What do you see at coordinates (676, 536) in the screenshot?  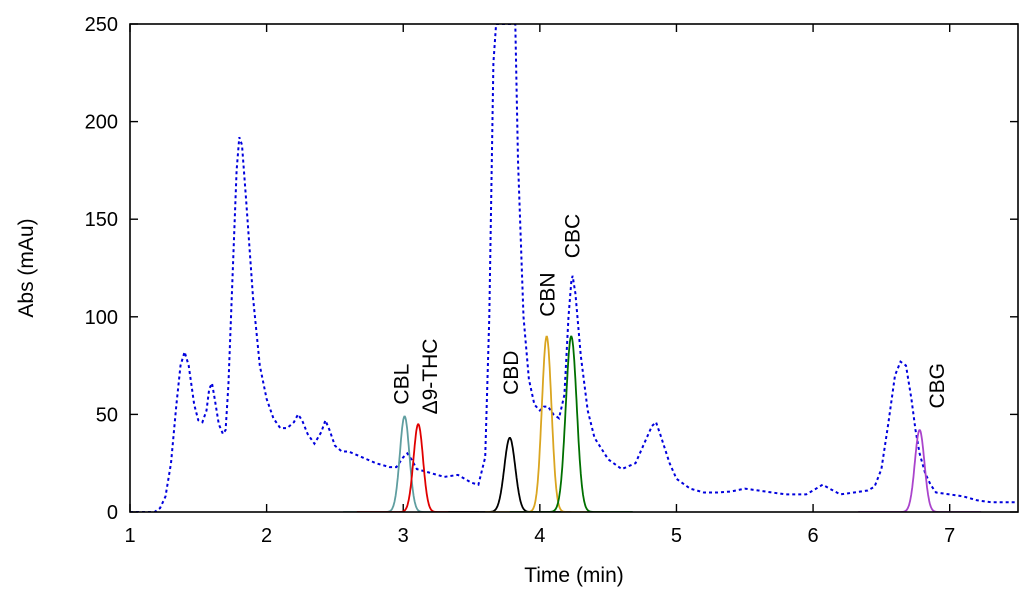 I see `x-tick-label: 5` at bounding box center [676, 536].